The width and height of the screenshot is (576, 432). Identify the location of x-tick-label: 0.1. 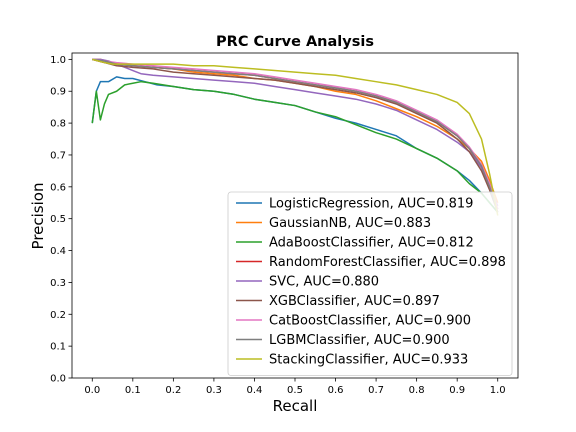
(133, 390).